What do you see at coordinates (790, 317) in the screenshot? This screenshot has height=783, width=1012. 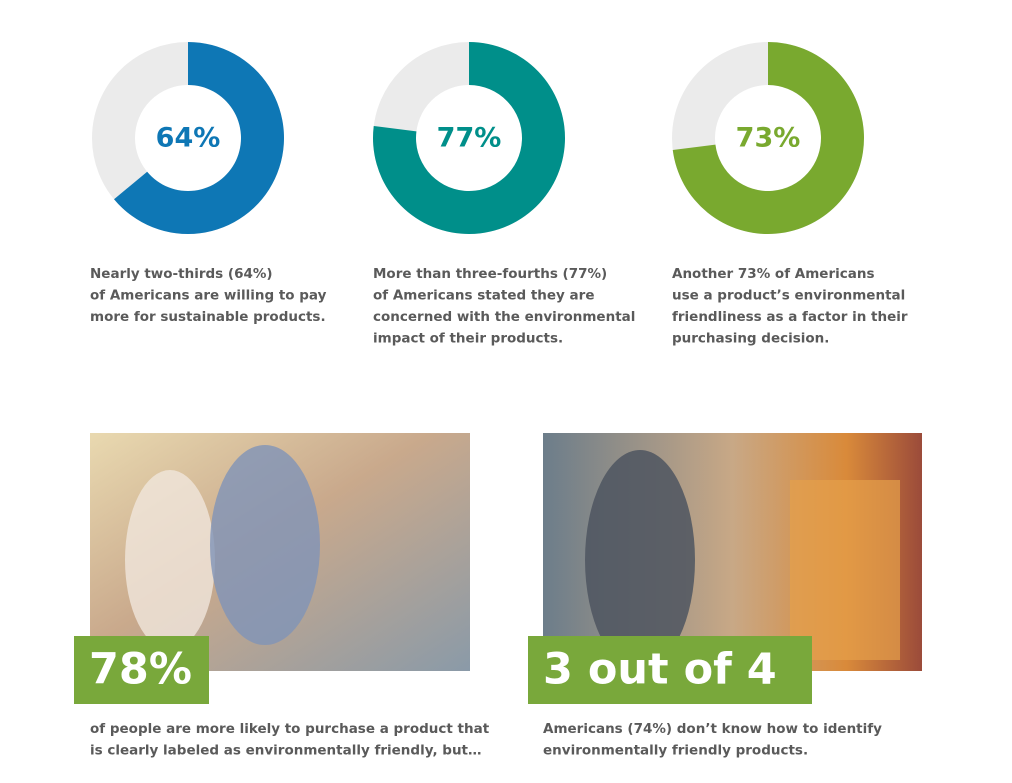 I see `caption: friendliness as a factor in their` at bounding box center [790, 317].